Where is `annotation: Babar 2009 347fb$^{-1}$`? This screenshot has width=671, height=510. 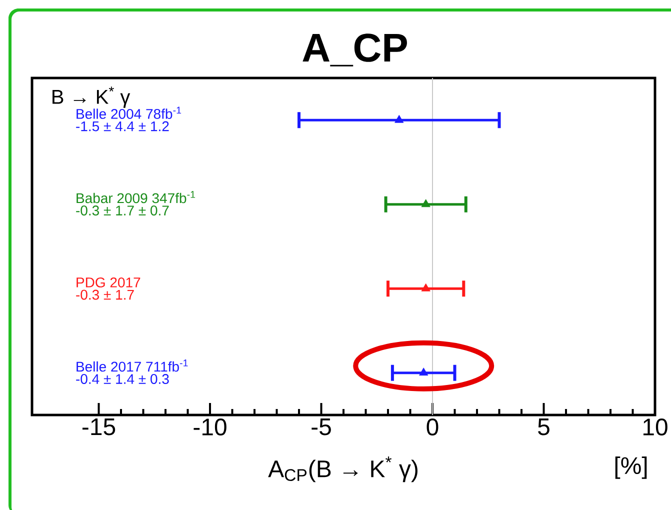
annotation: Babar 2009 347fb$^{-1}$ is located at coordinates (136, 197).